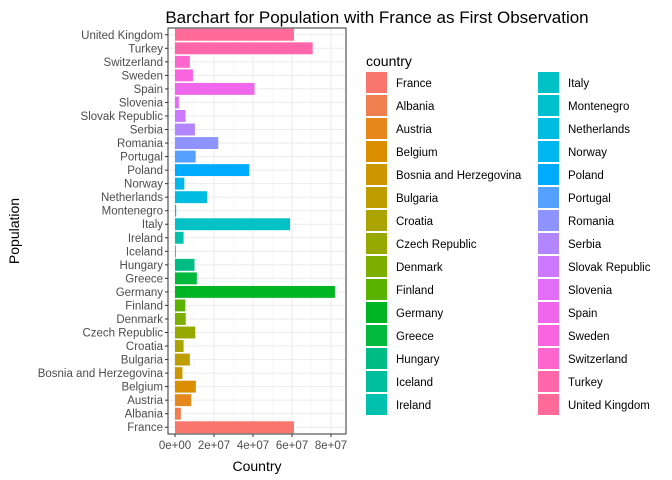 This screenshot has width=672, height=480. What do you see at coordinates (215, 88) in the screenshot?
I see `bar-spain` at bounding box center [215, 88].